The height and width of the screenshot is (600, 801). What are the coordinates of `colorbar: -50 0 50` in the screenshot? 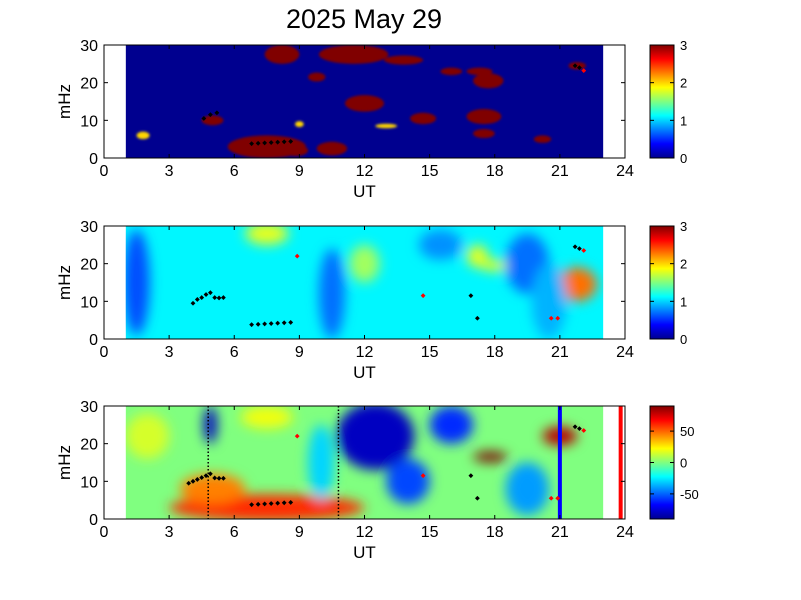 It's located at (674, 462).